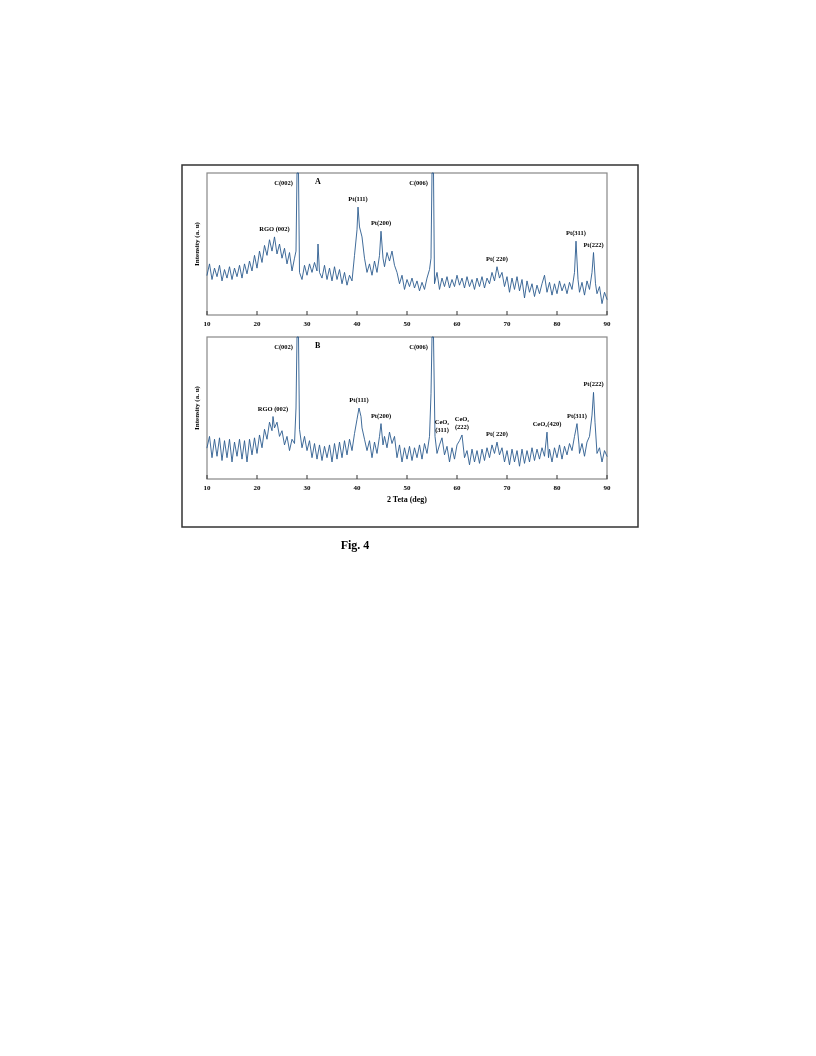  What do you see at coordinates (318, 345) in the screenshot?
I see `text: B` at bounding box center [318, 345].